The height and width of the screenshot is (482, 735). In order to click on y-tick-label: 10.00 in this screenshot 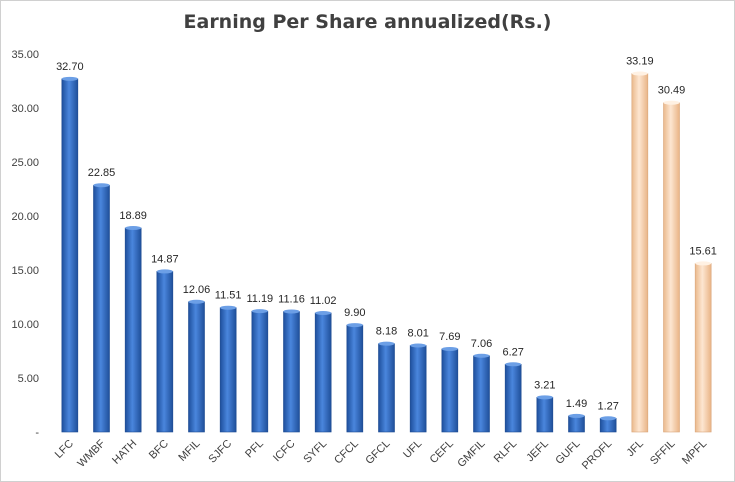, I will do `click(25, 325)`.